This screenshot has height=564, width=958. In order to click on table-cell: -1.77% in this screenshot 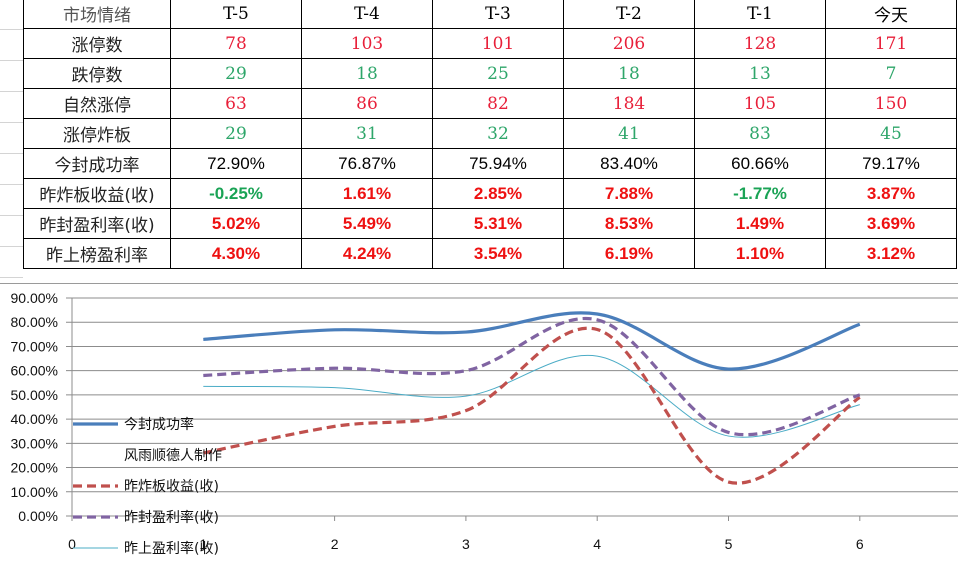, I will do `click(760, 193)`.